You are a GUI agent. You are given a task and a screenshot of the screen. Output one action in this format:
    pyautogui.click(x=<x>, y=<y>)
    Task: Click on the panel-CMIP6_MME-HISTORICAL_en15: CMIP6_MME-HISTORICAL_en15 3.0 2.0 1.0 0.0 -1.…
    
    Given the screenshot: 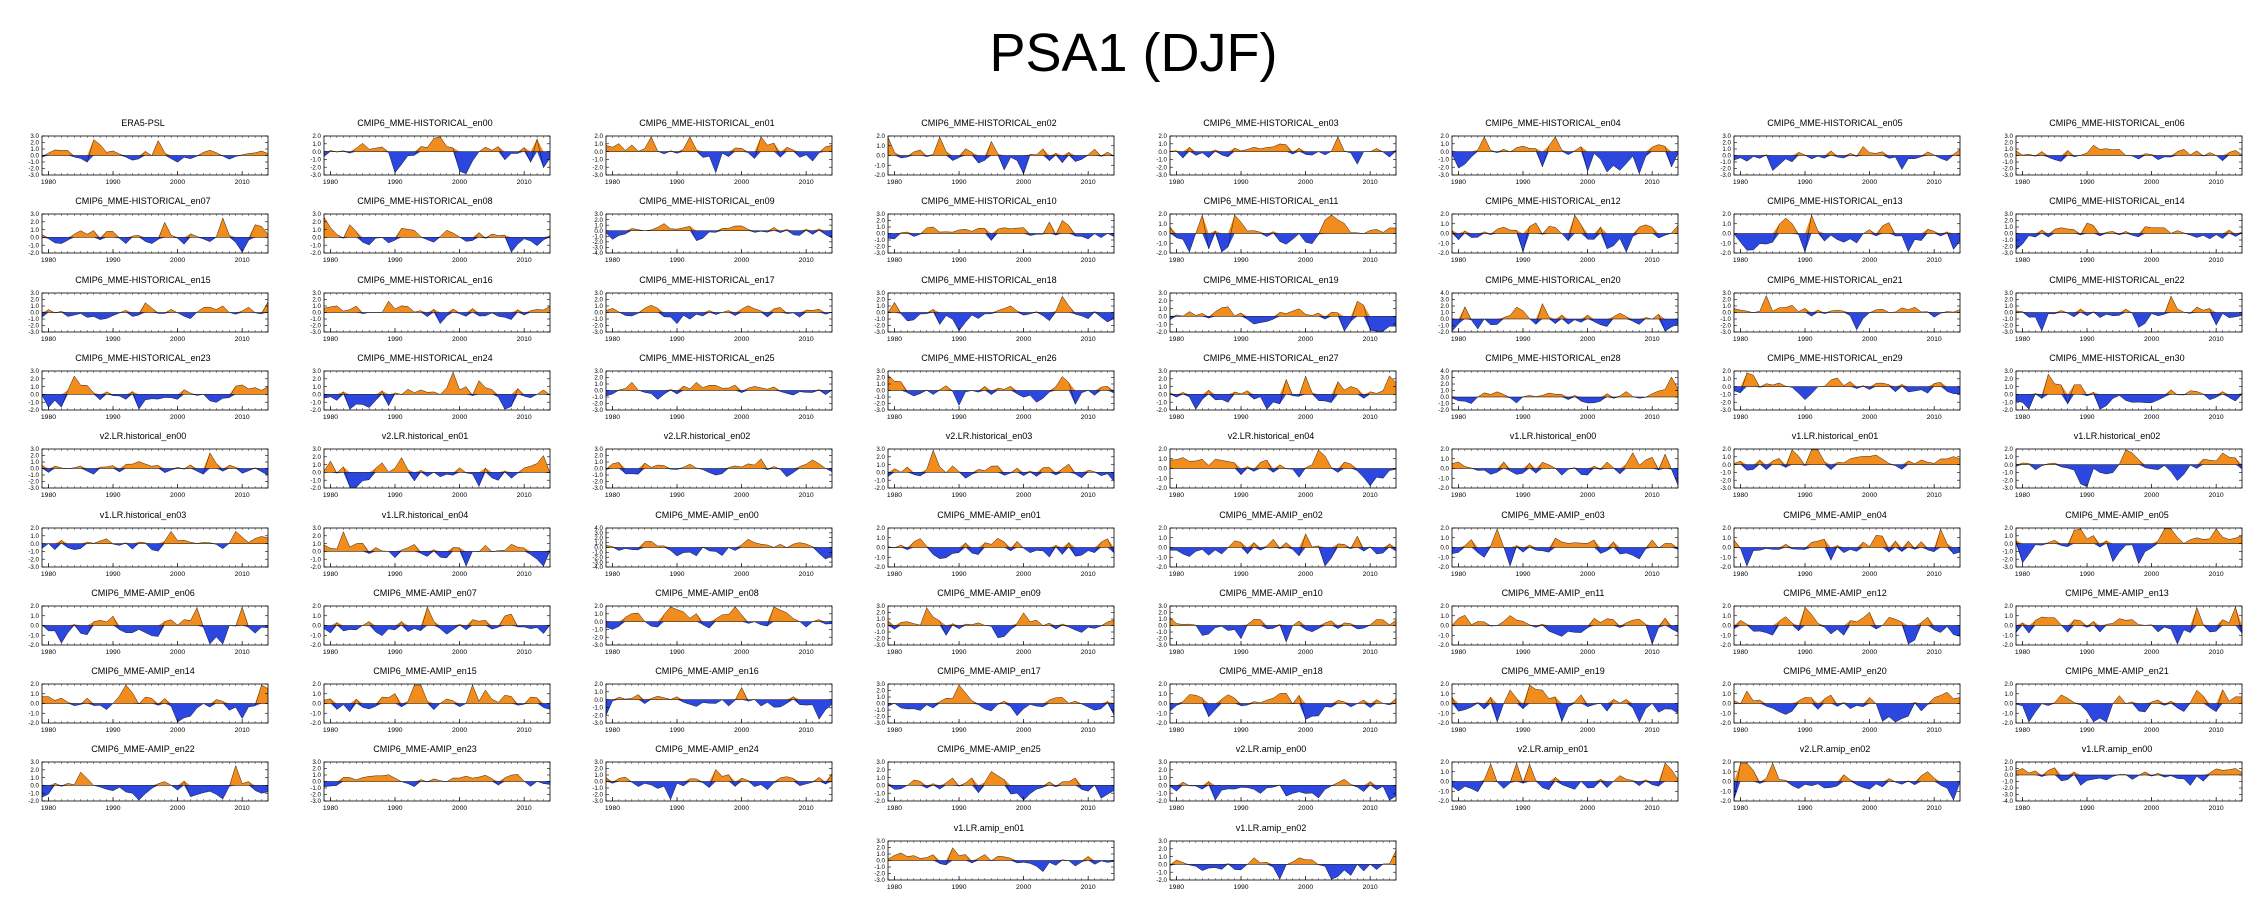 What is the action you would take?
    pyautogui.click(x=143, y=314)
    